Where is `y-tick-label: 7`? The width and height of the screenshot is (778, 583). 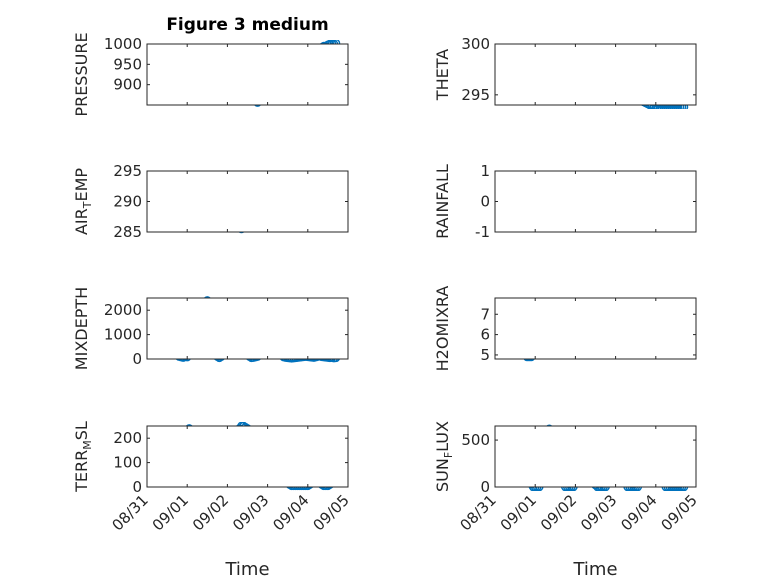
y-tick-label: 7 is located at coordinates (485, 314).